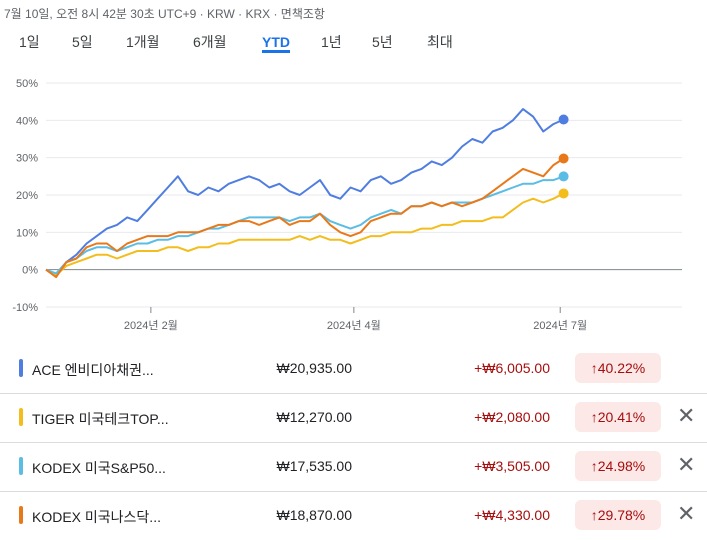 The image size is (707, 540). I want to click on holding-percent-badge: ↑20.41%, so click(618, 417).